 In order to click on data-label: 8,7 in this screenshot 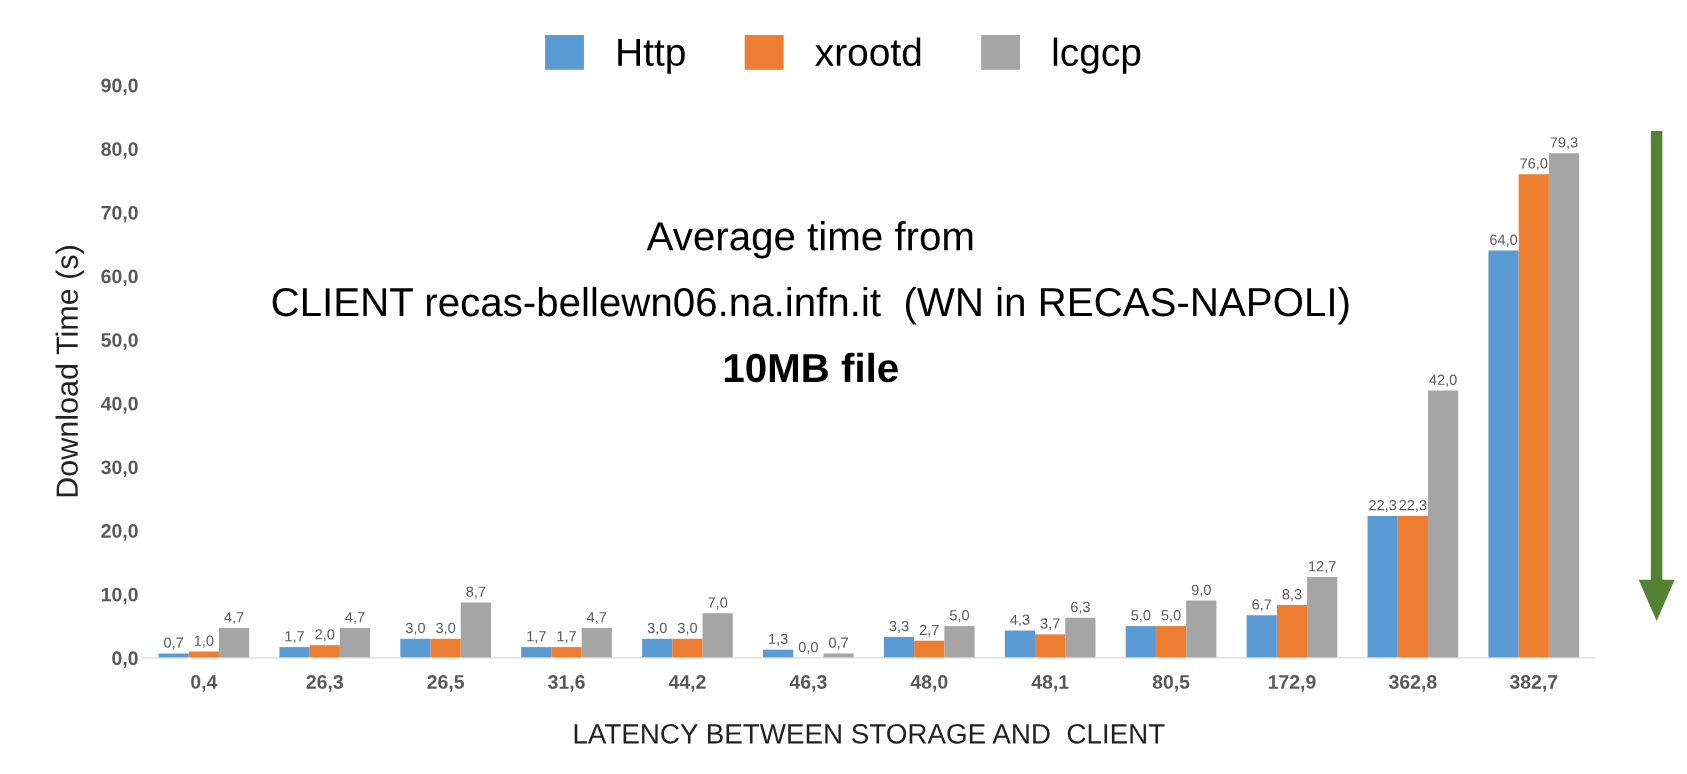, I will do `click(476, 592)`.